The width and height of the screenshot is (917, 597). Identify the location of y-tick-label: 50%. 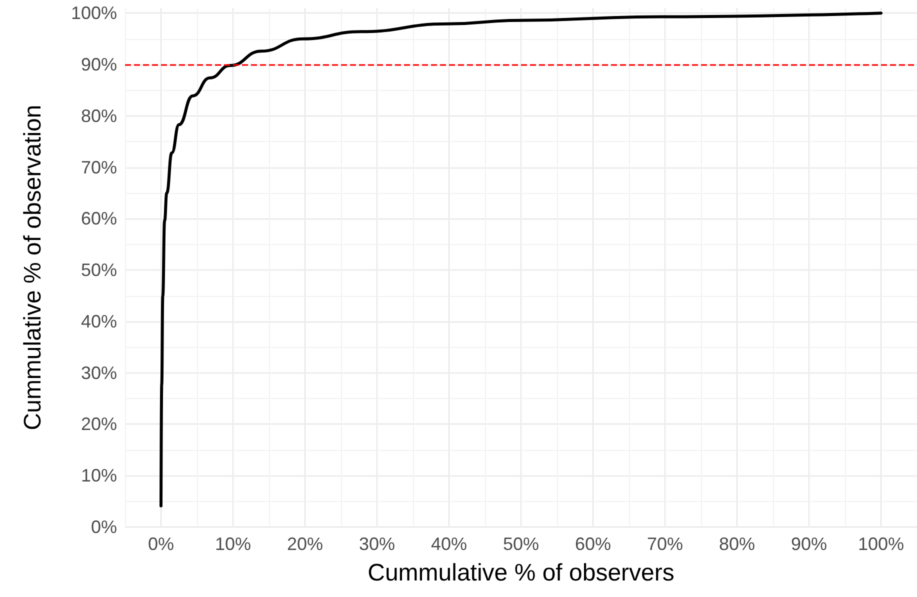
(98, 270).